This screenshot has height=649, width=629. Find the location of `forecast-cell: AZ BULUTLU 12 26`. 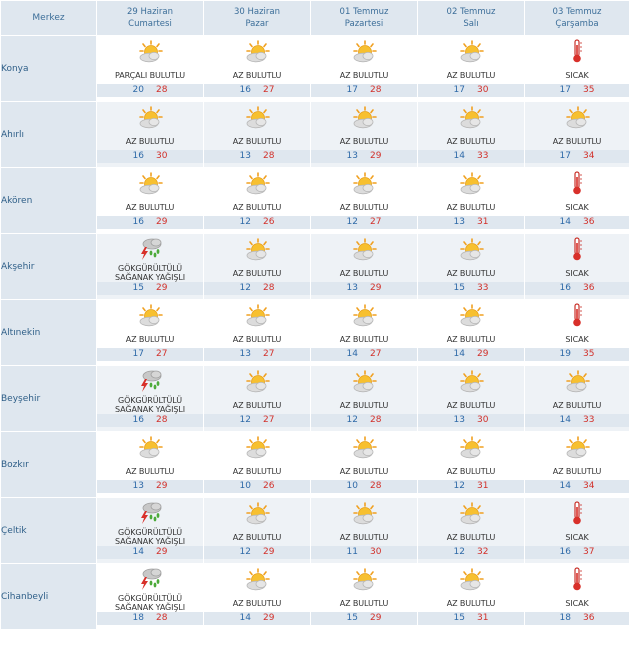

forecast-cell: AZ BULUTLU 12 26 is located at coordinates (257, 200).